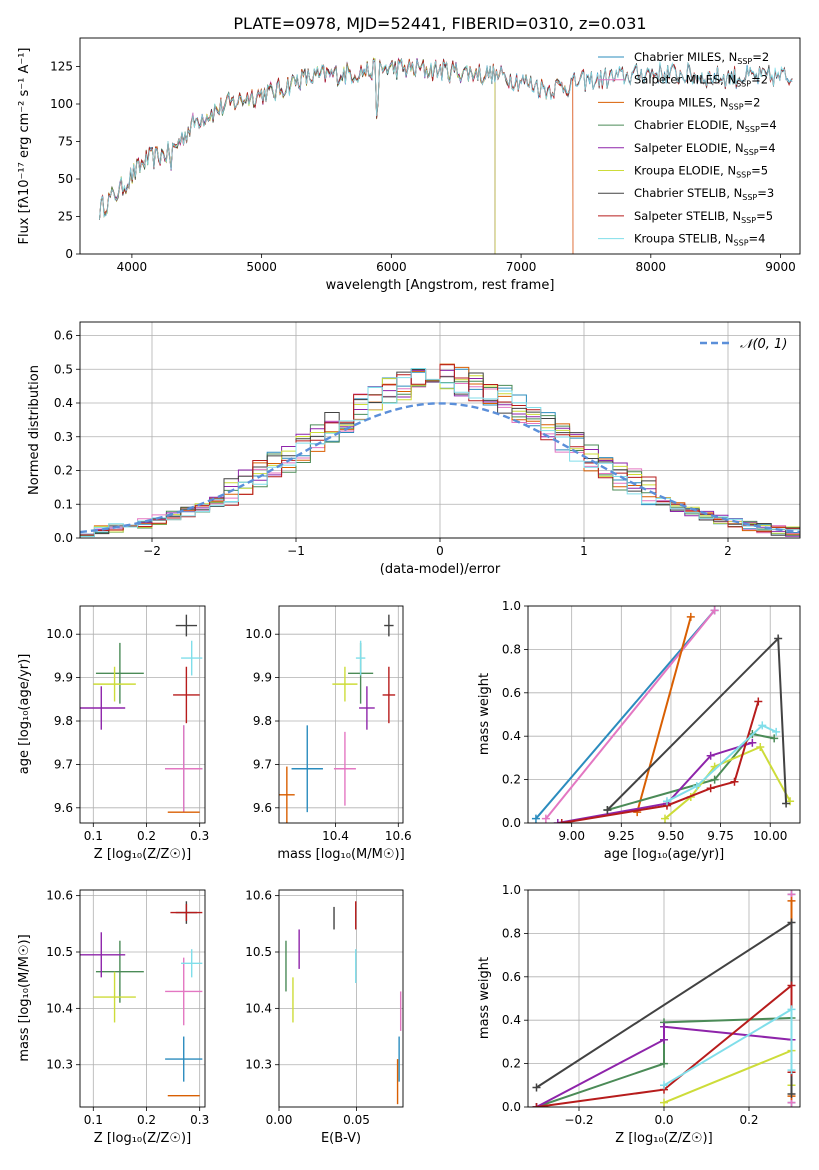  What do you see at coordinates (61, 104) in the screenshot?
I see `y-tick-label: 100` at bounding box center [61, 104].